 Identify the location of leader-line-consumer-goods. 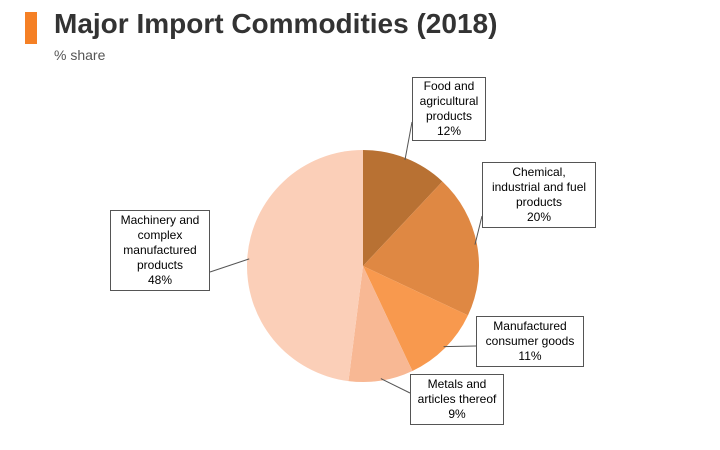
(460, 346).